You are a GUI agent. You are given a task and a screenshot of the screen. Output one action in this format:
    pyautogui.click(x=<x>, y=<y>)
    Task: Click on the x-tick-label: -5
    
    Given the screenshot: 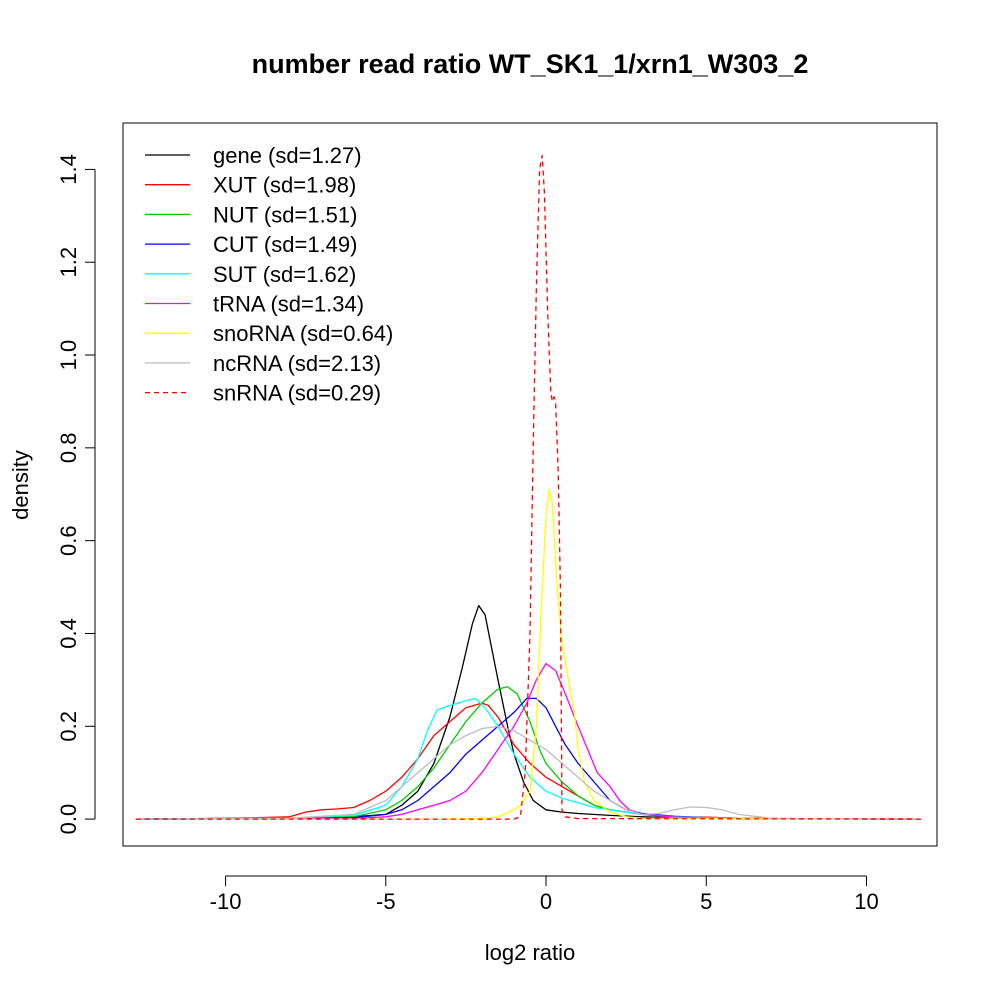 What is the action you would take?
    pyautogui.click(x=386, y=901)
    